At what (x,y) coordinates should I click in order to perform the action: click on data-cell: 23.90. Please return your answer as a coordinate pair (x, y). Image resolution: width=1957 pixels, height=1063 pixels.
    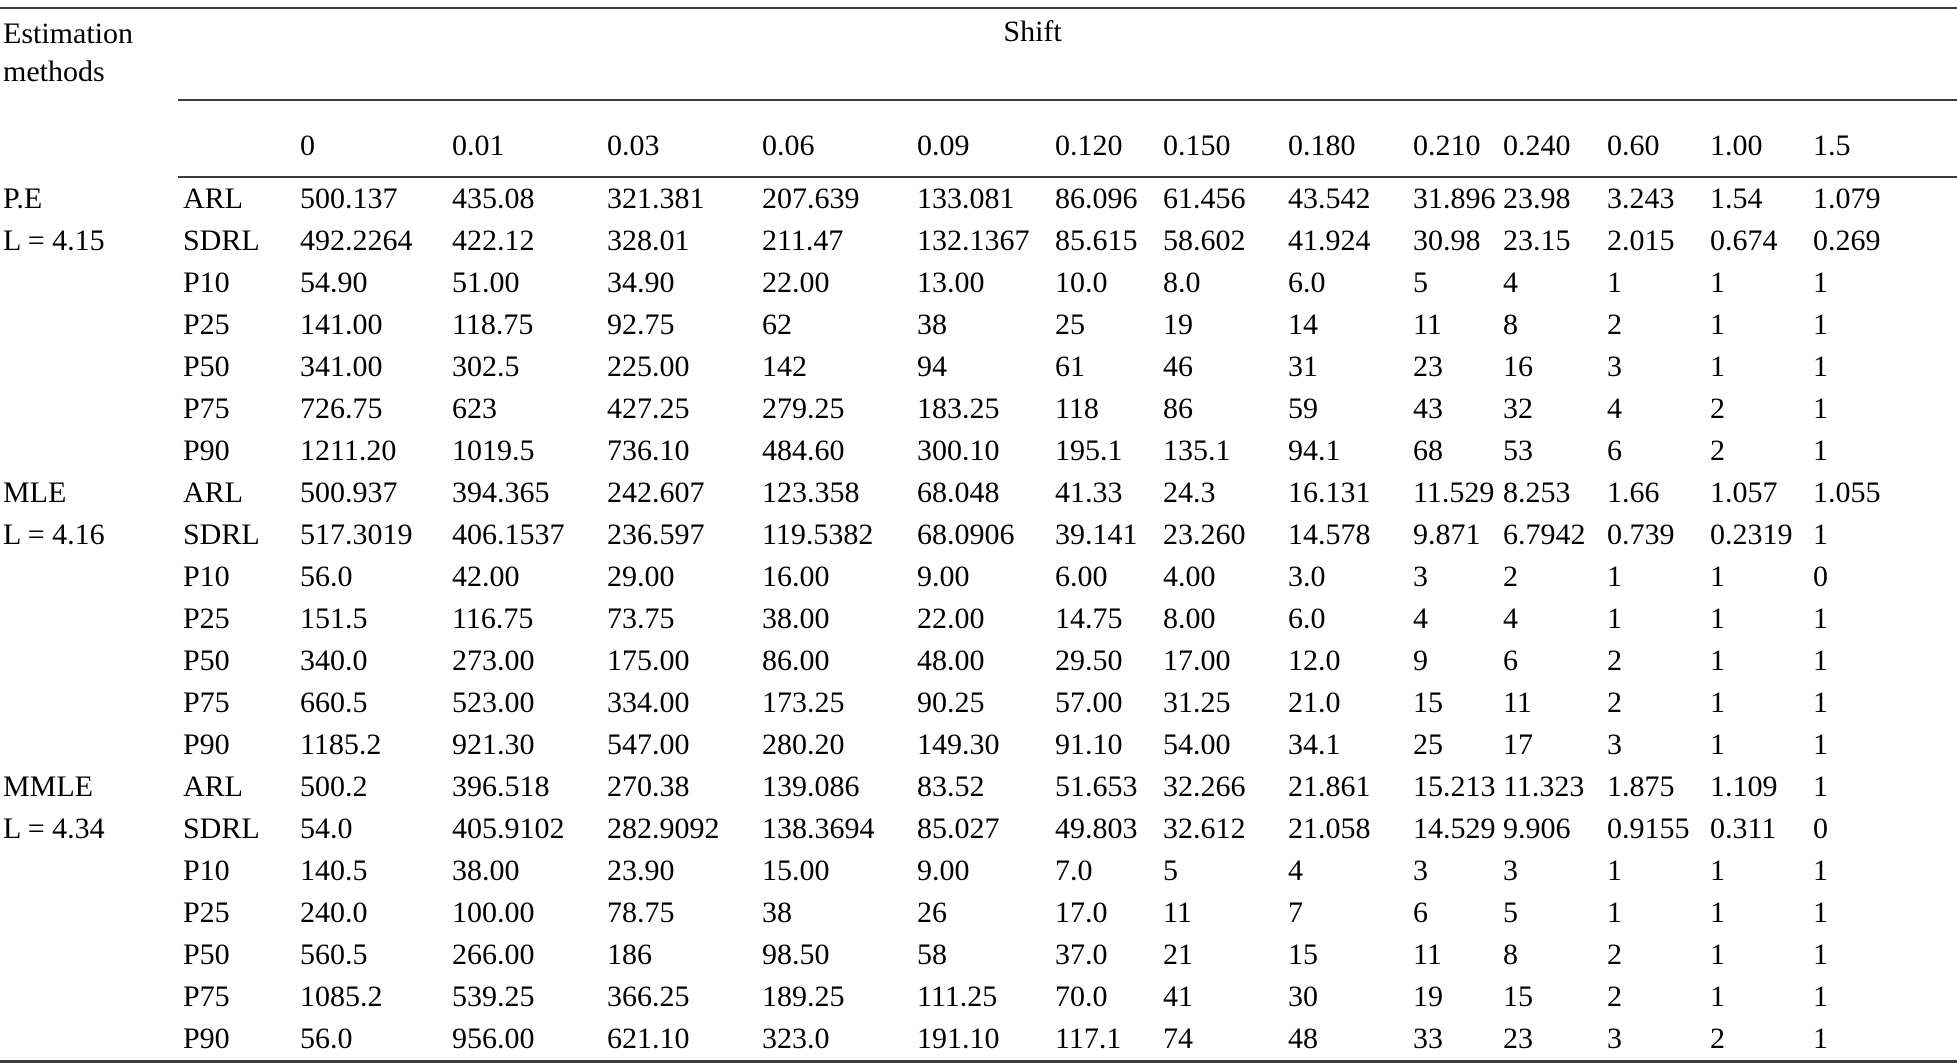
    Looking at the image, I should click on (641, 870).